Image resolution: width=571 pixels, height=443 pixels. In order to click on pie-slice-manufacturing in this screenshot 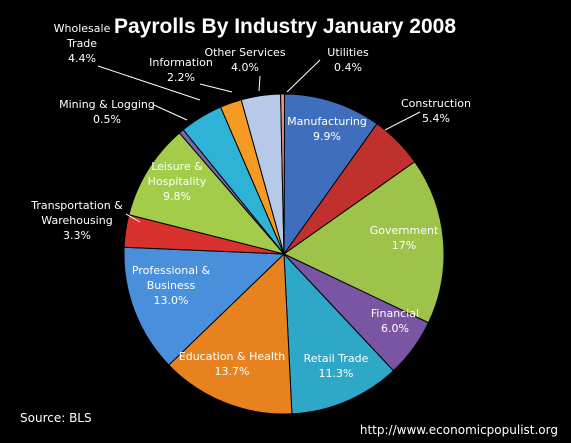, I will do `click(330, 174)`.